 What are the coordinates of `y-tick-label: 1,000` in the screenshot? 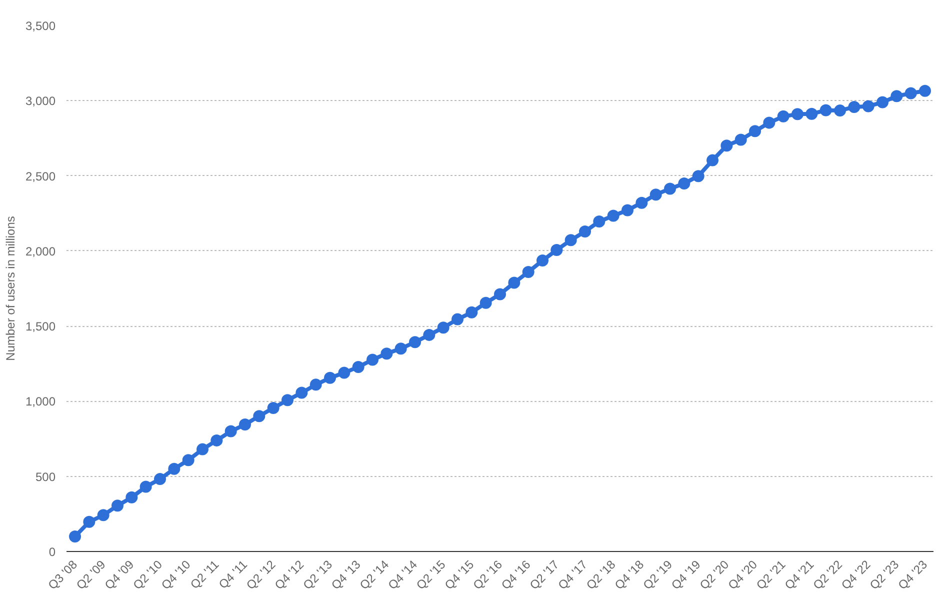 It's located at (40, 401).